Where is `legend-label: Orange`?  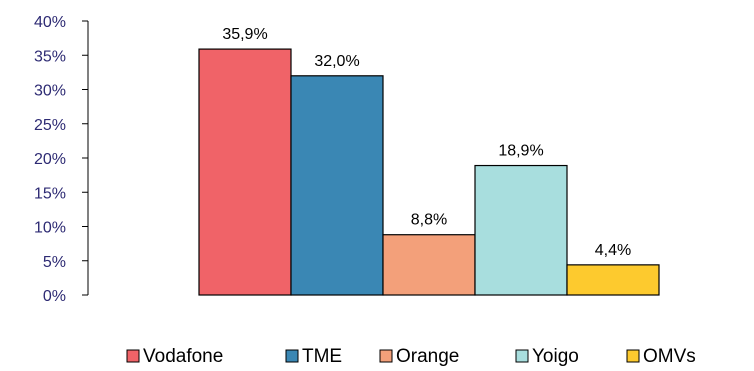
legend-label: Orange is located at coordinates (427, 356).